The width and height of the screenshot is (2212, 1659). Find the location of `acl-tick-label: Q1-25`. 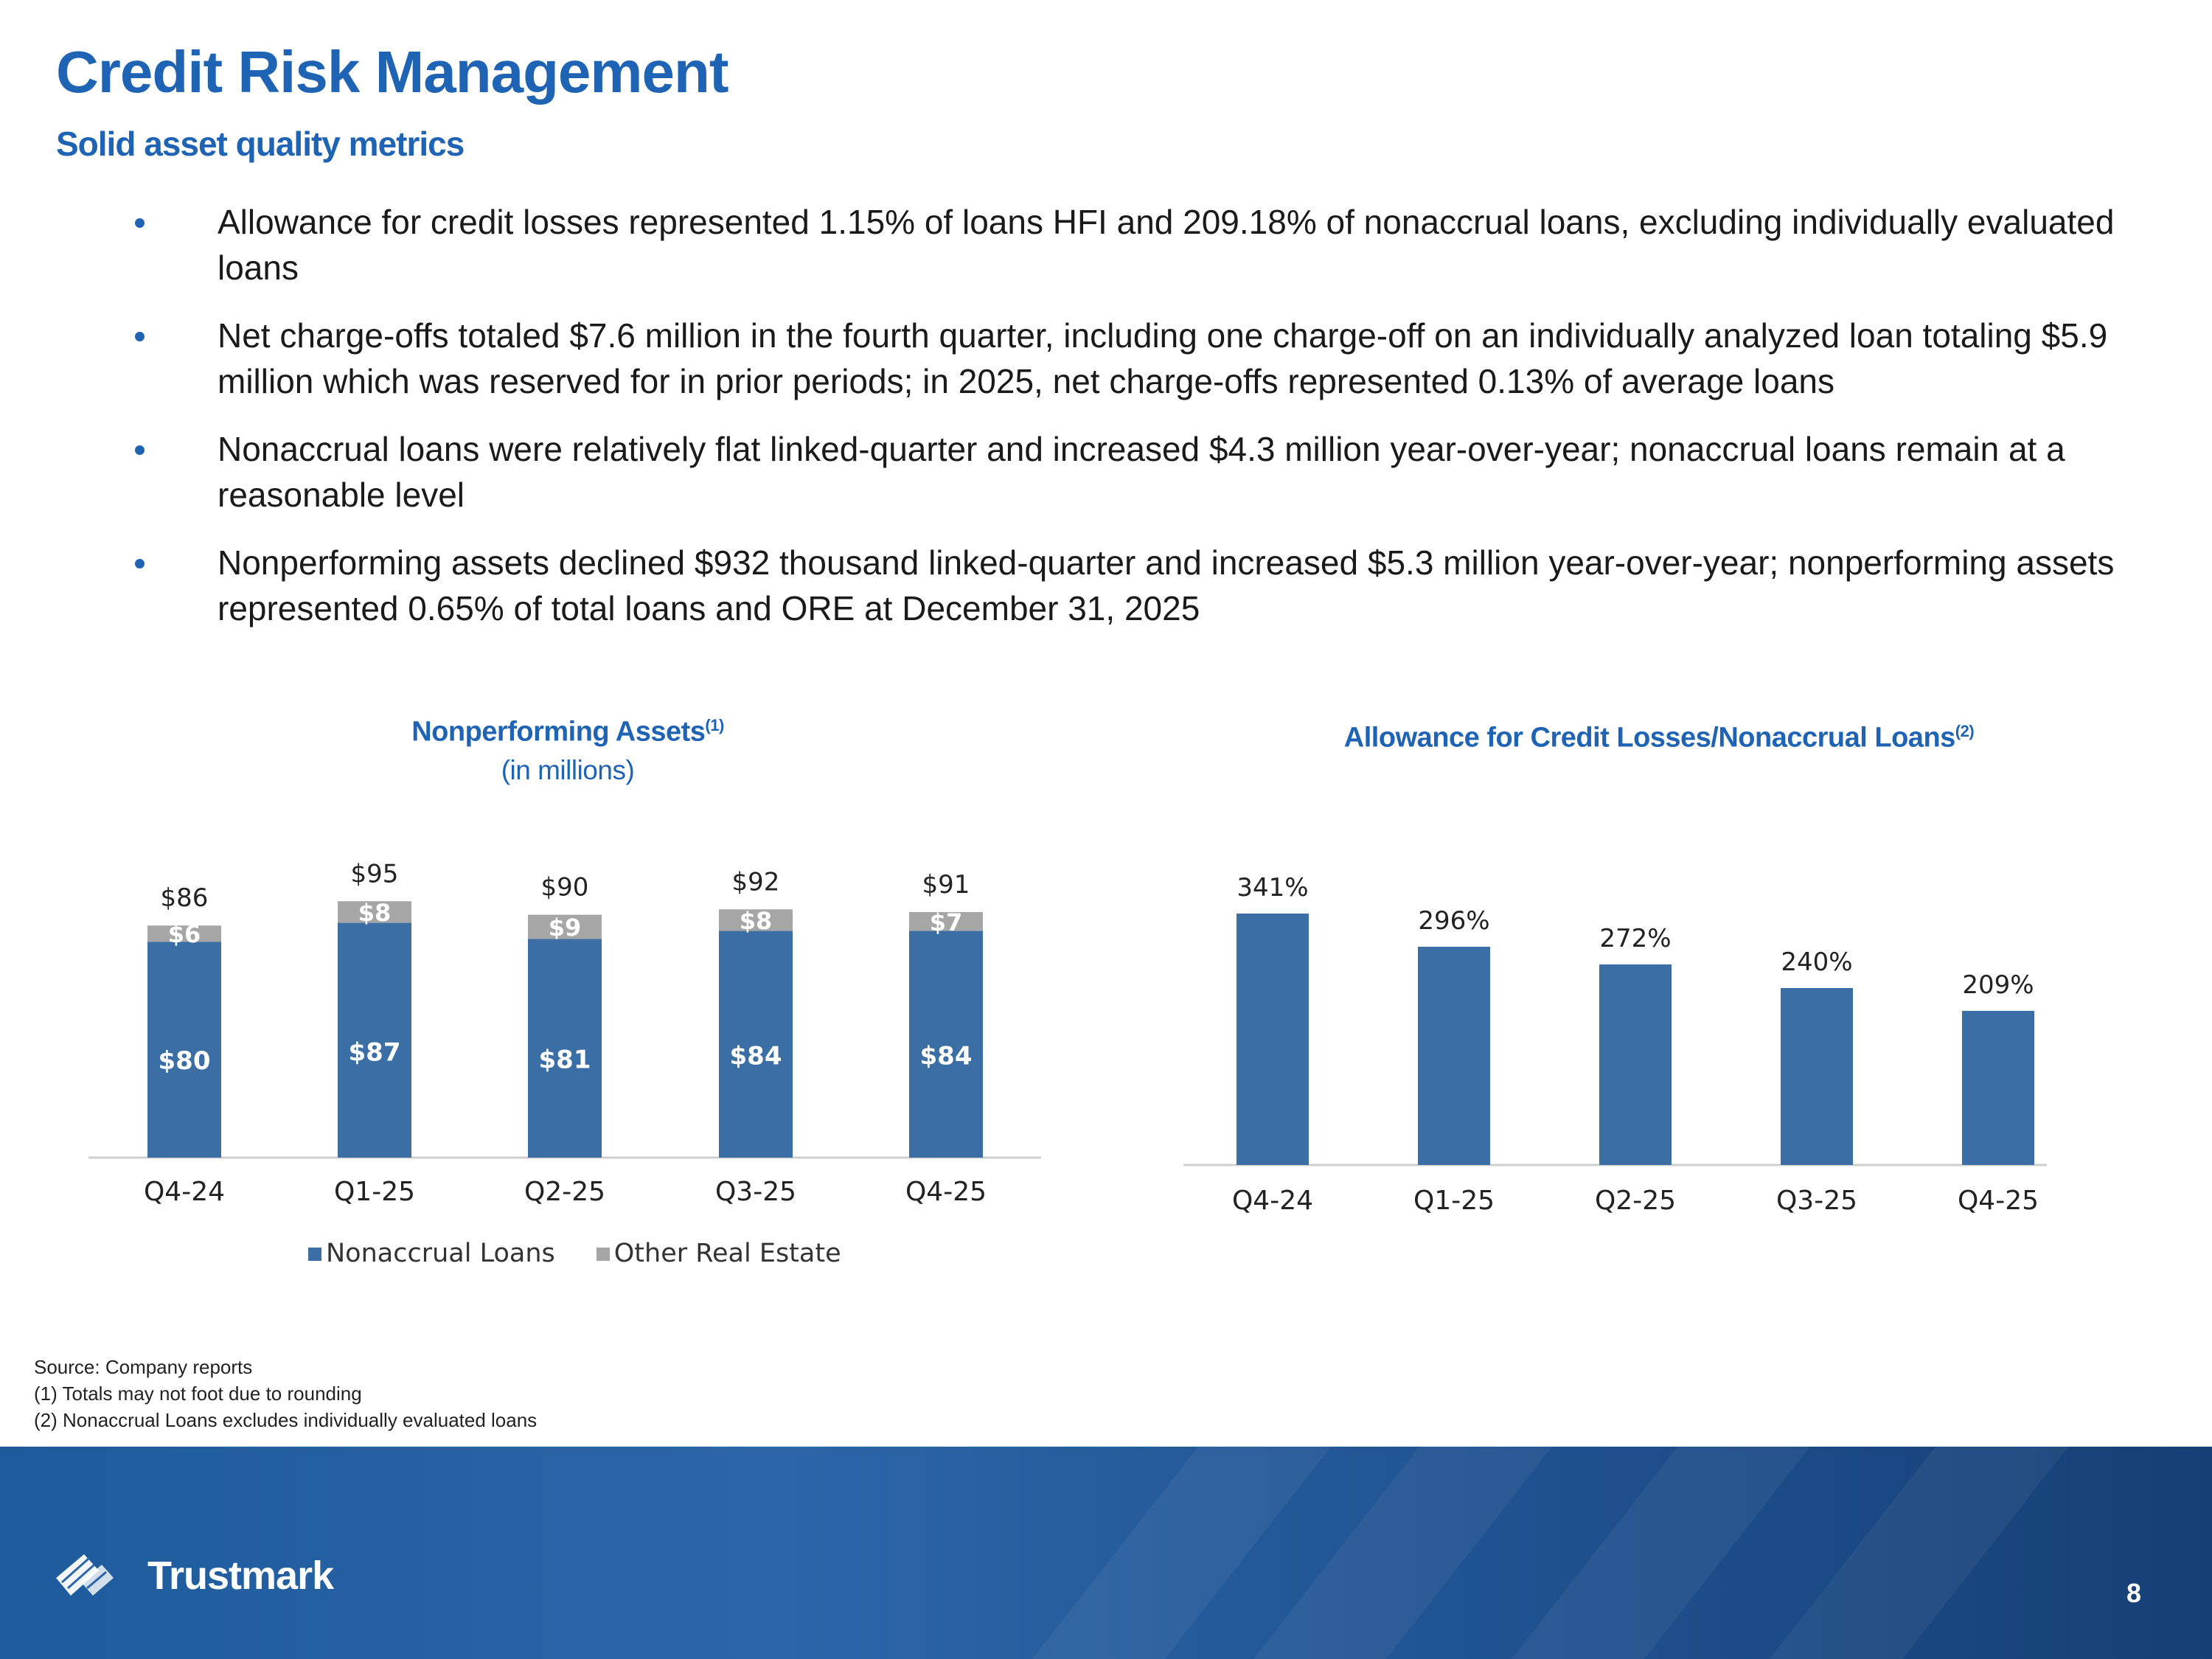

acl-tick-label: Q1-25 is located at coordinates (1454, 1201).